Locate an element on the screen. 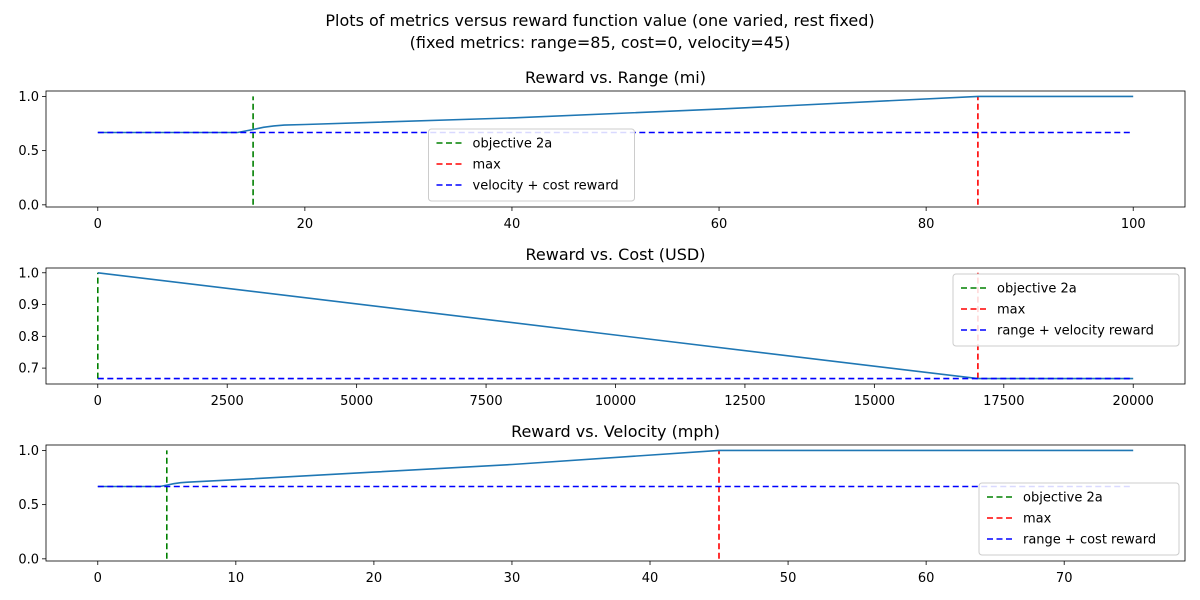 The height and width of the screenshot is (600, 1200). legend: objective 2a max velocity + cost reward is located at coordinates (531, 165).